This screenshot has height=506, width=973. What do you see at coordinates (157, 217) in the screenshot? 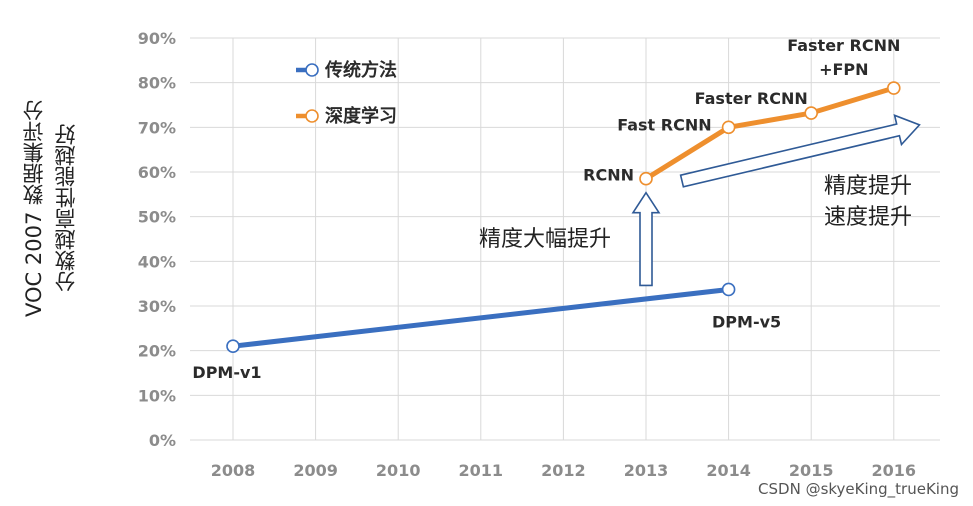
I see `y-tick-label: 50%` at bounding box center [157, 217].